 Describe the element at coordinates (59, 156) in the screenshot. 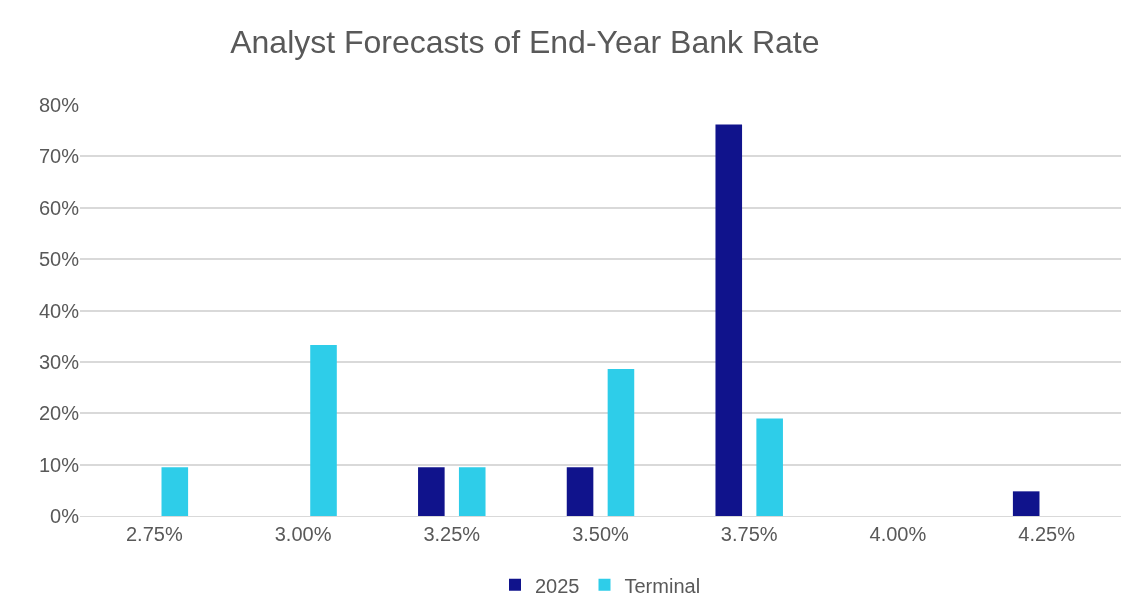

I see `y-tick-label: 70%` at that location.